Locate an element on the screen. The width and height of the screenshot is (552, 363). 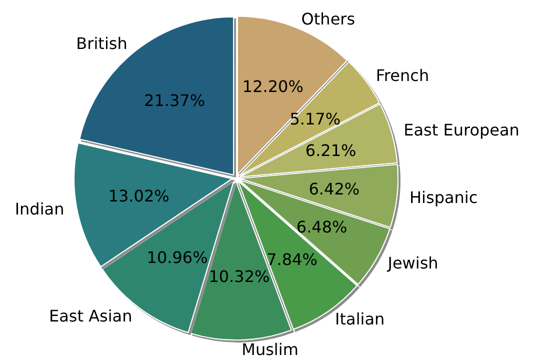
slice-label: Indian is located at coordinates (39, 208).